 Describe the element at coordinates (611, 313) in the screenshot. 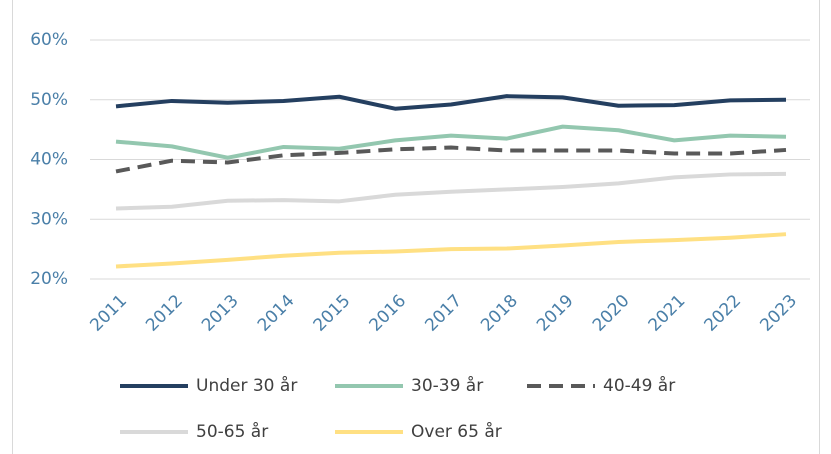

I see `x-tick-label: 2020` at that location.